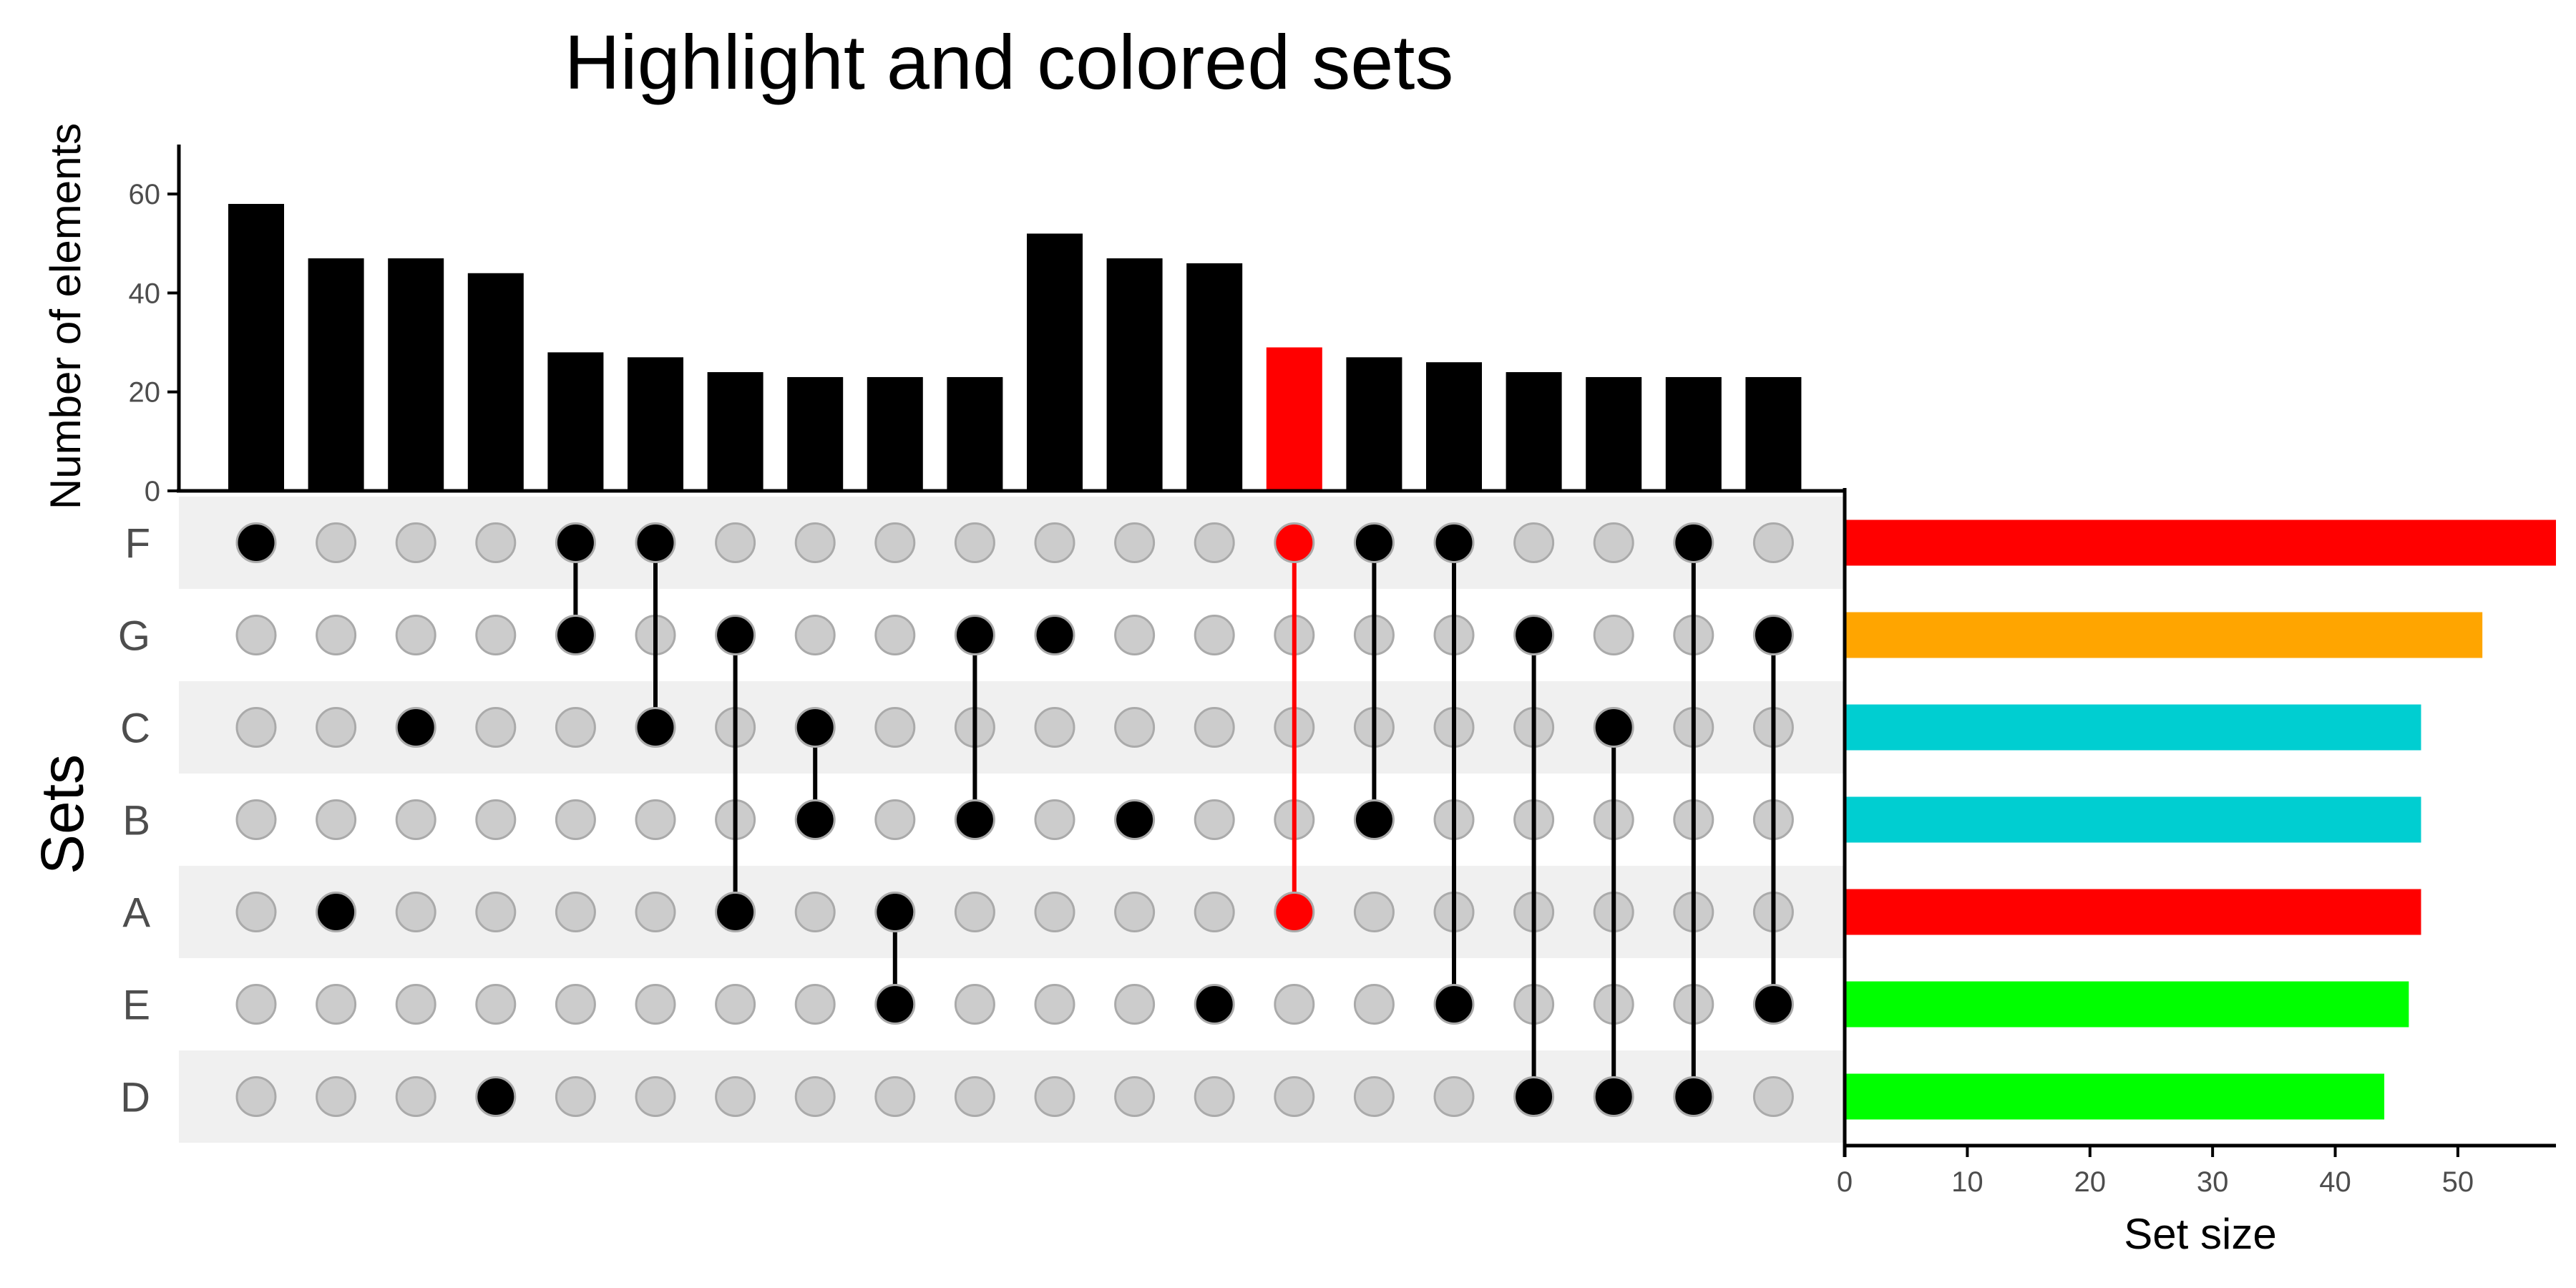  Describe the element at coordinates (2213, 1182) in the screenshot. I see `set-size-axis-tick-label-30: 30` at that location.